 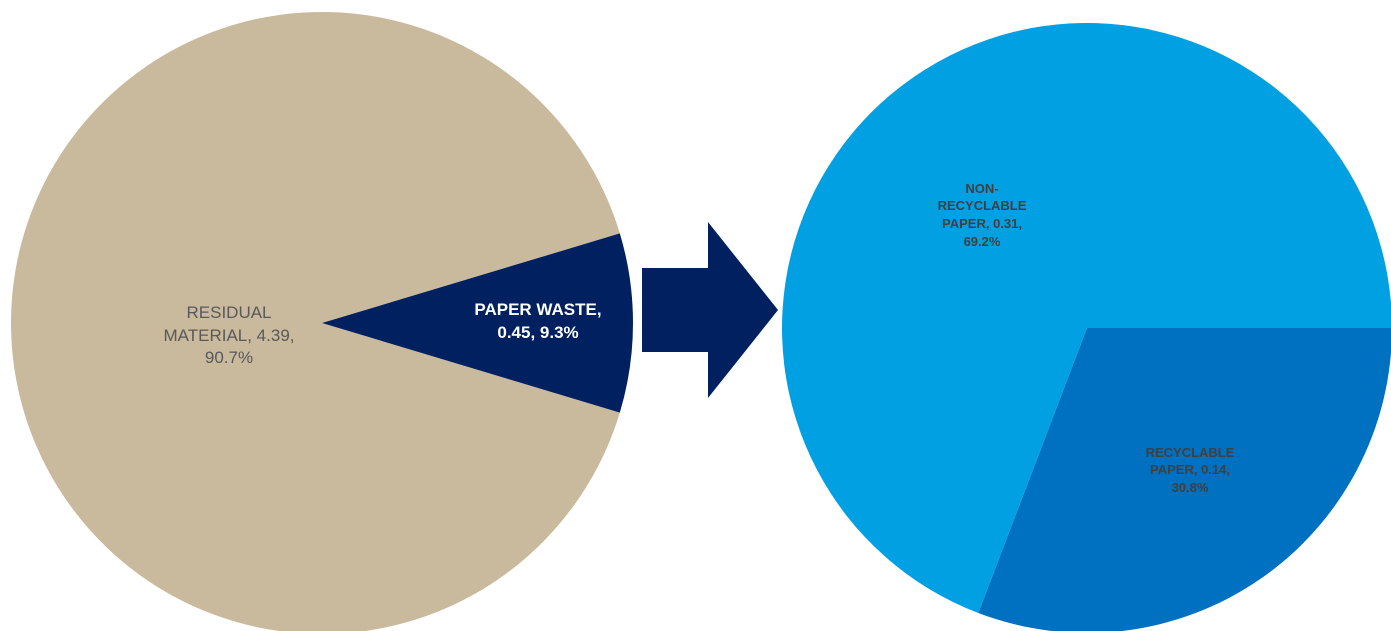 I want to click on slice-label-wrap: RESIDUAL MATERIAL, 4.39, 90.7%, so click(x=229, y=336).